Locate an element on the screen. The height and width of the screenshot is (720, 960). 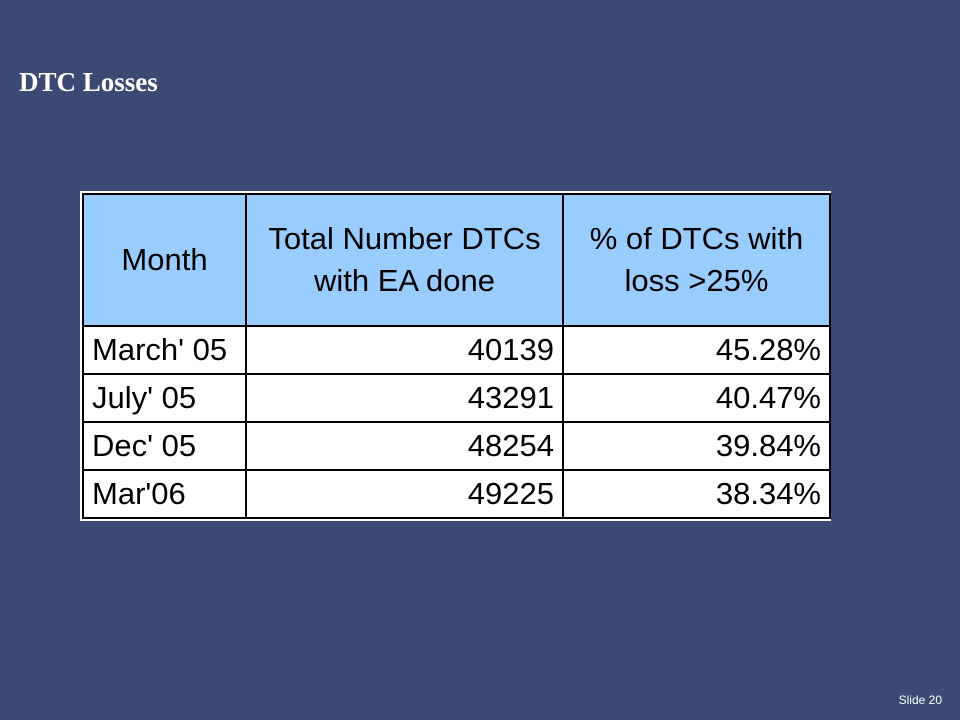
cell-total: 43291 is located at coordinates (404, 398).